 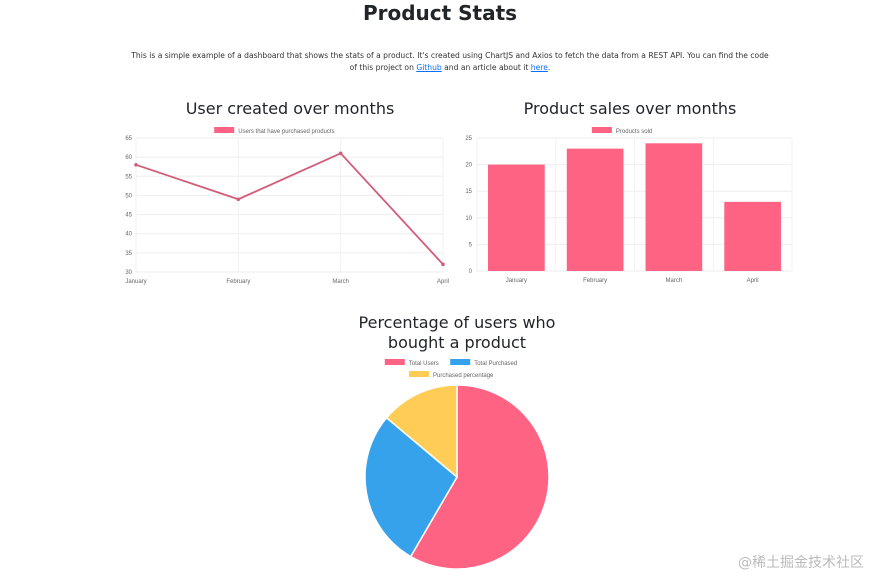 I want to click on line-y-tick: 65, so click(x=128, y=139).